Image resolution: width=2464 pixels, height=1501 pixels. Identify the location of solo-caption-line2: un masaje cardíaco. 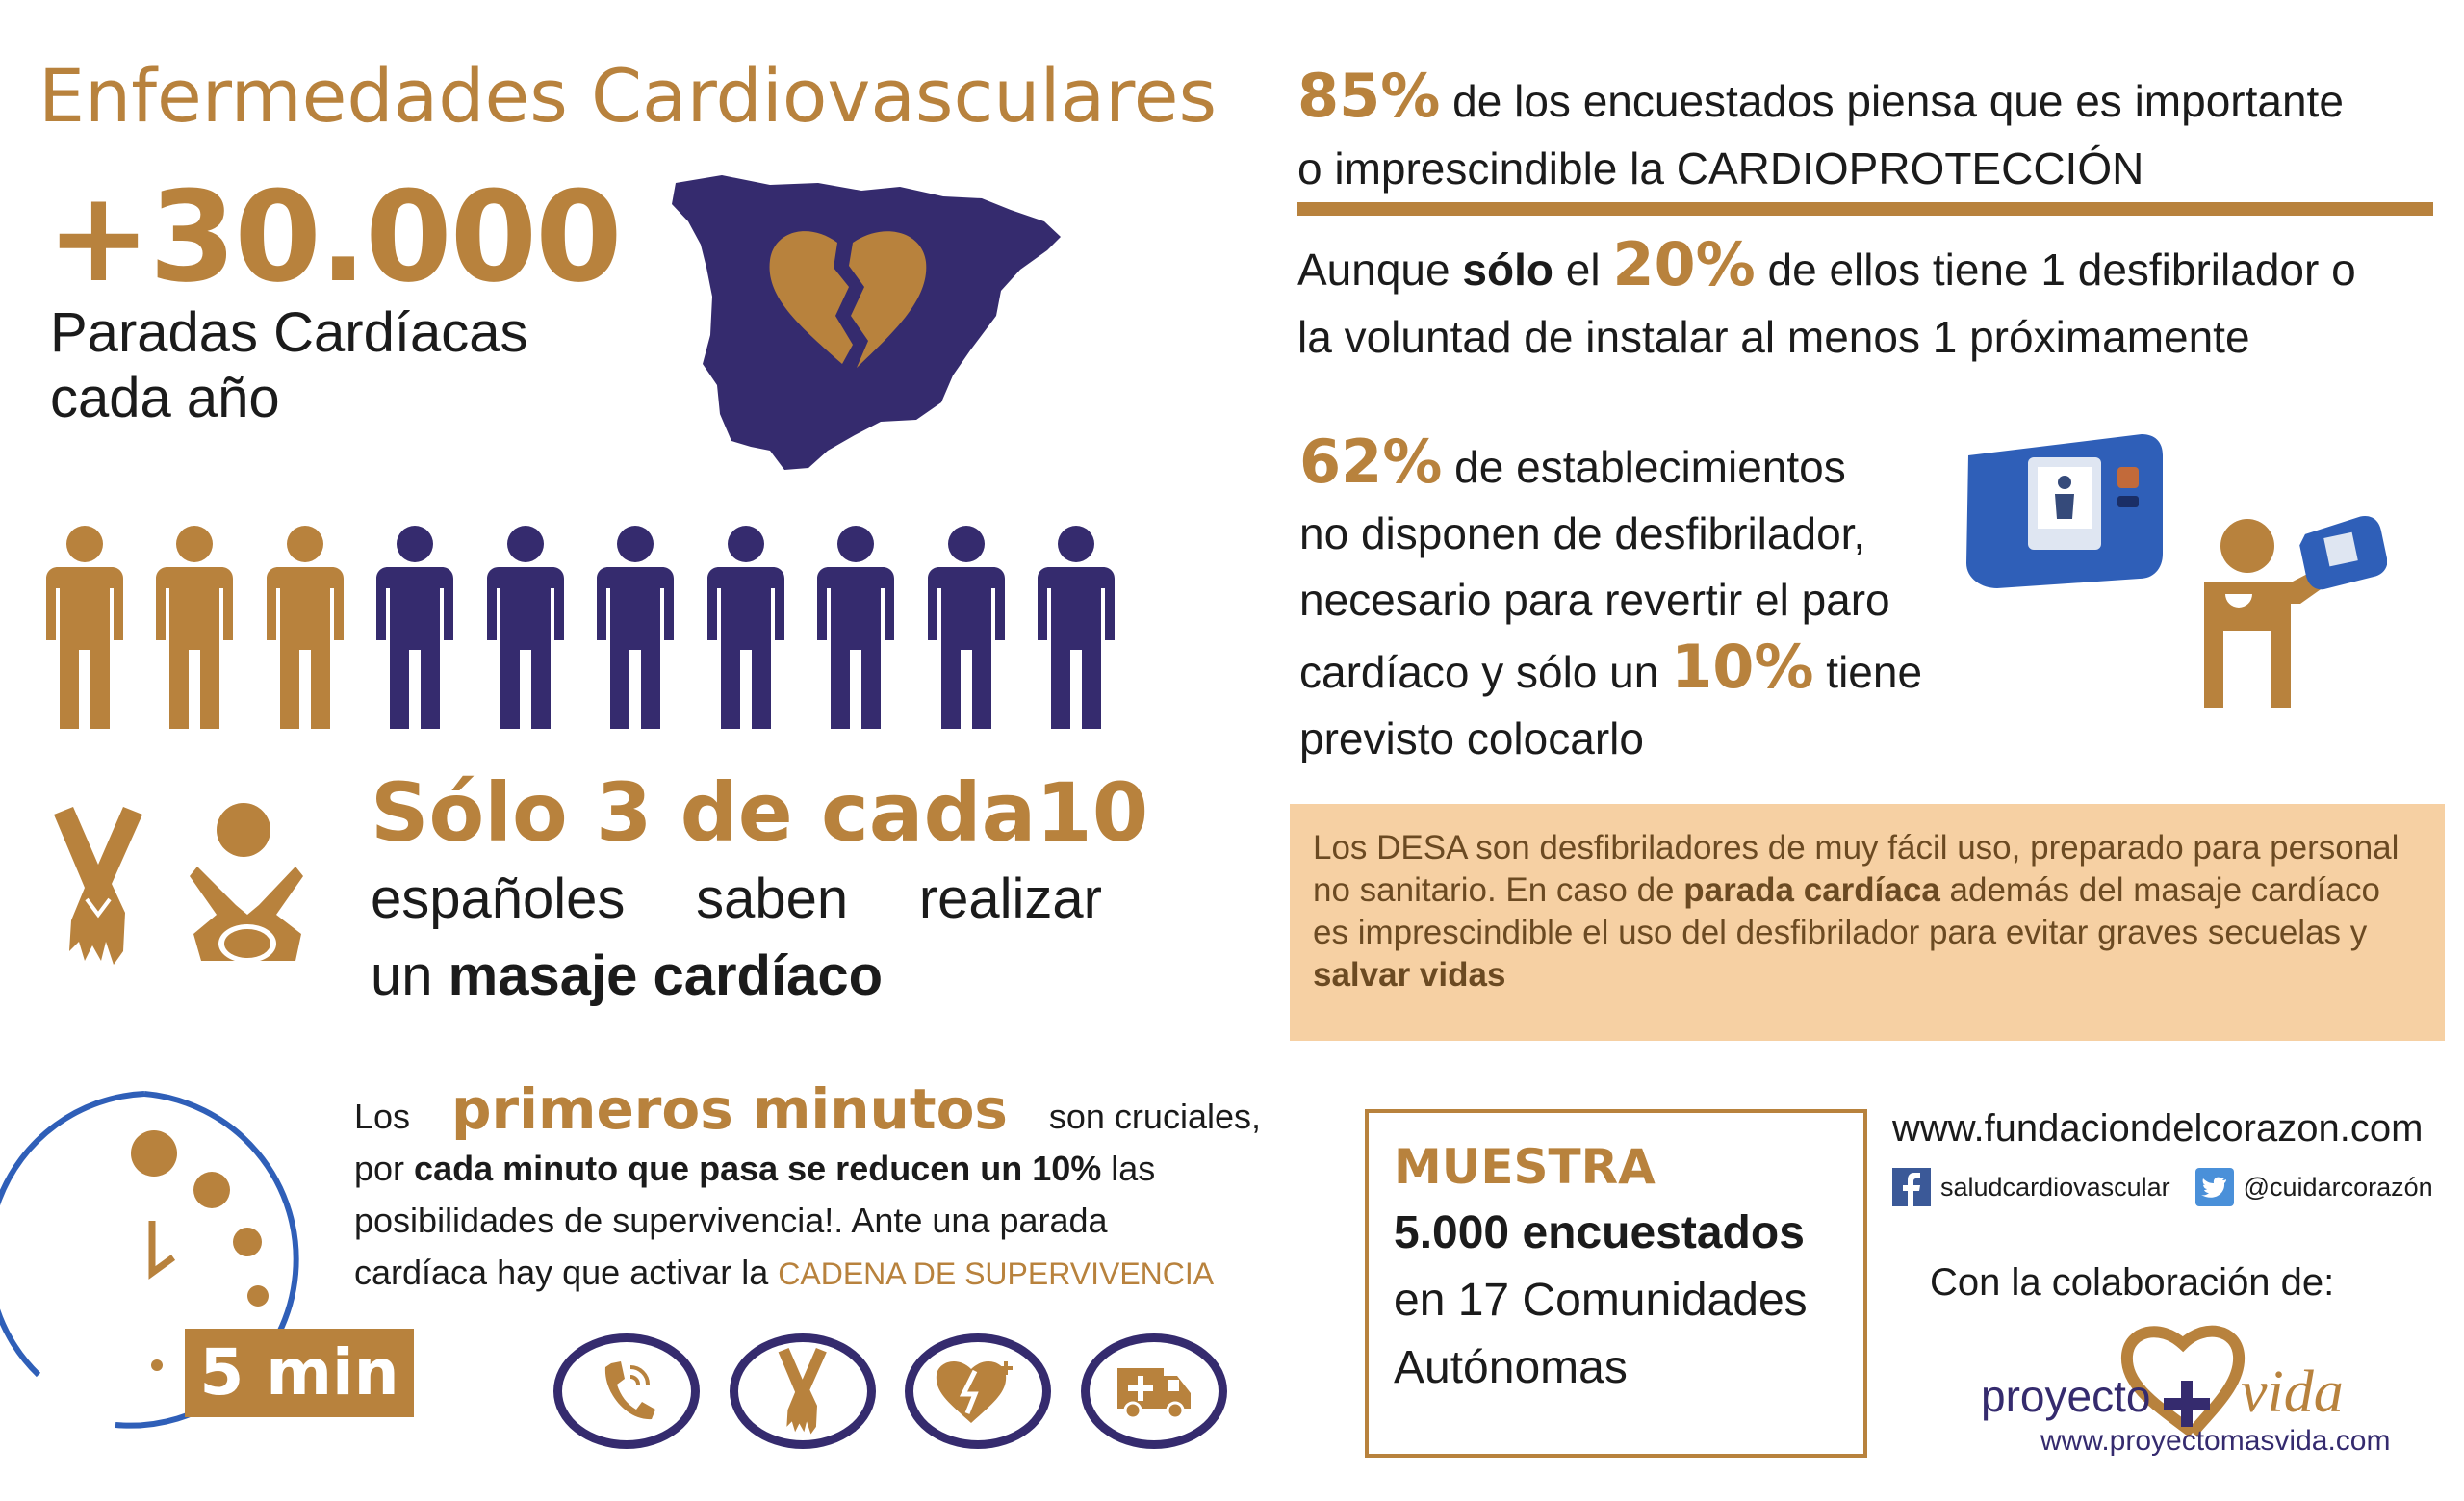
(627, 976).